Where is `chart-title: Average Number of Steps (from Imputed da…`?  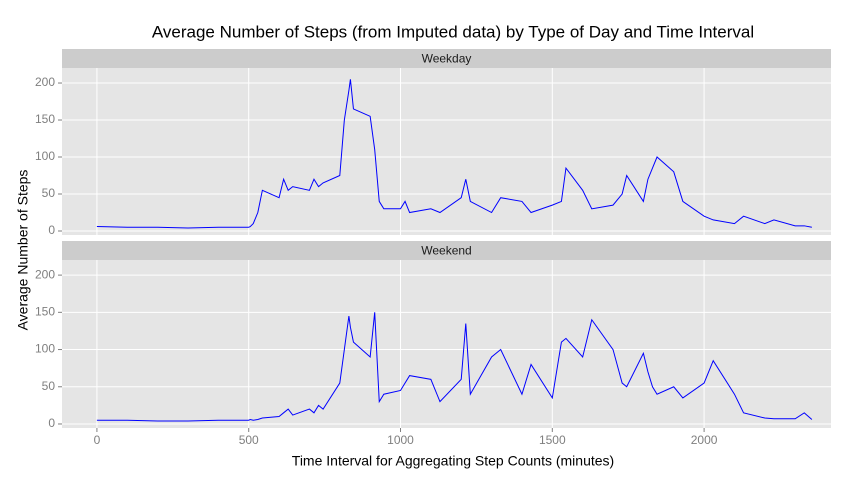 chart-title: Average Number of Steps (from Imputed da… is located at coordinates (453, 31).